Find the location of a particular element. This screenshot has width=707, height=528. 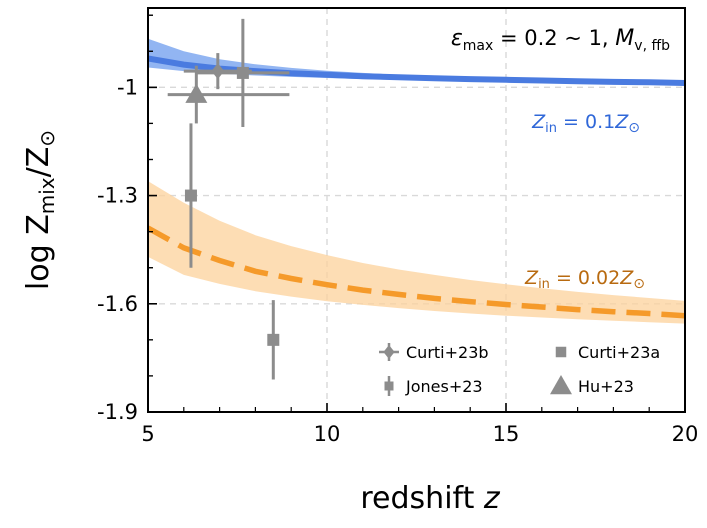

y-tick-label: -1 is located at coordinates (127, 87).